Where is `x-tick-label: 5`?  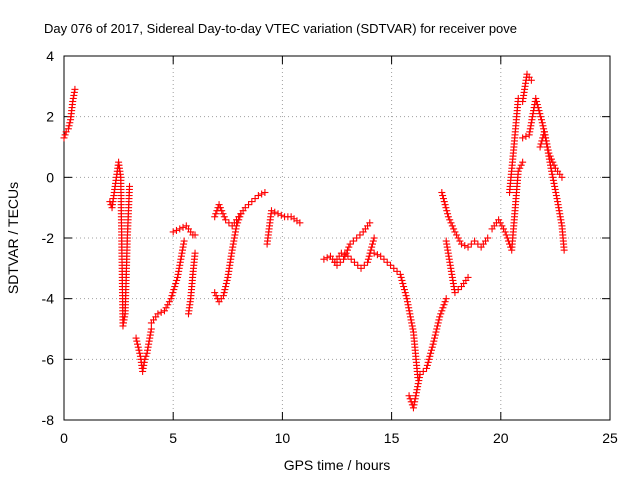 x-tick-label: 5 is located at coordinates (173, 438).